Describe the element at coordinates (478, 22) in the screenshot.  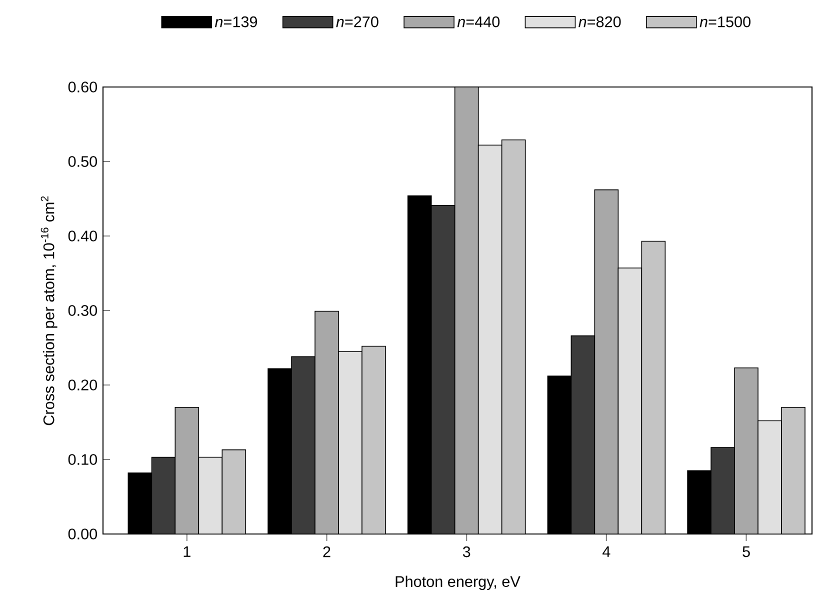
I see `legend-label: n=440` at that location.